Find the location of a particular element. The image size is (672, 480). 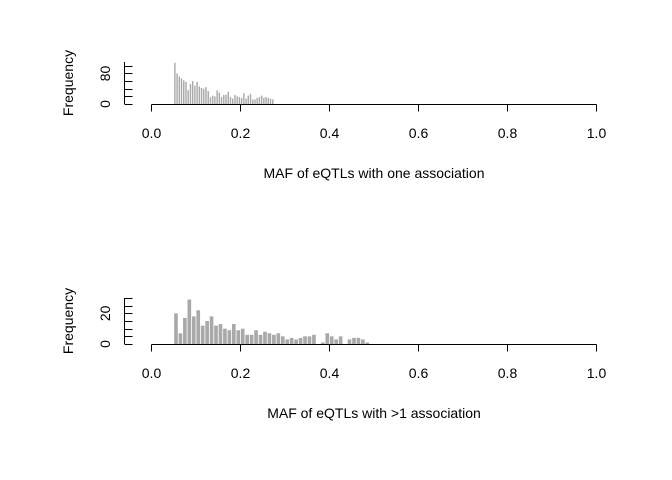

y-tick-label: 20 is located at coordinates (105, 313).